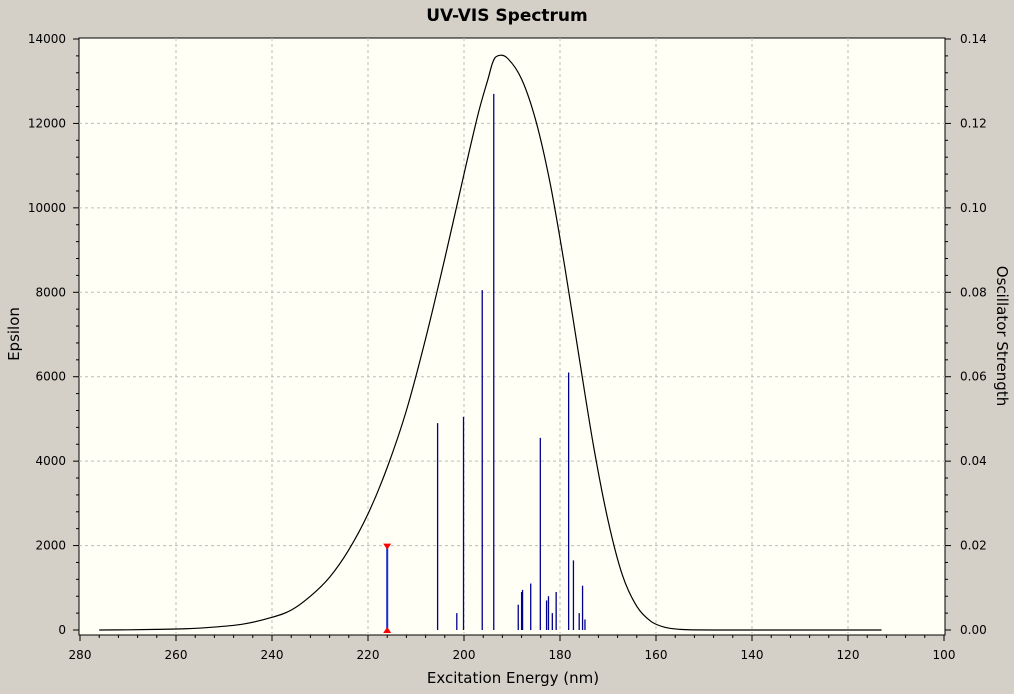 The width and height of the screenshot is (1014, 694). What do you see at coordinates (656, 655) in the screenshot?
I see `x-tick-label: 160` at bounding box center [656, 655].